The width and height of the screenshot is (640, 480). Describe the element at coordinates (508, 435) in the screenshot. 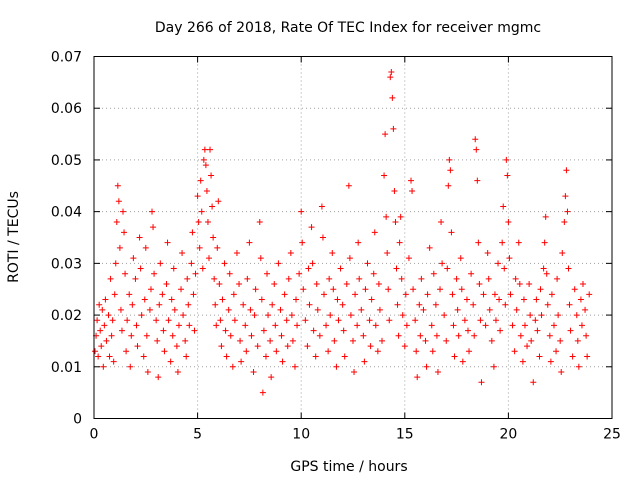

I see `x-tick-label: 20` at that location.